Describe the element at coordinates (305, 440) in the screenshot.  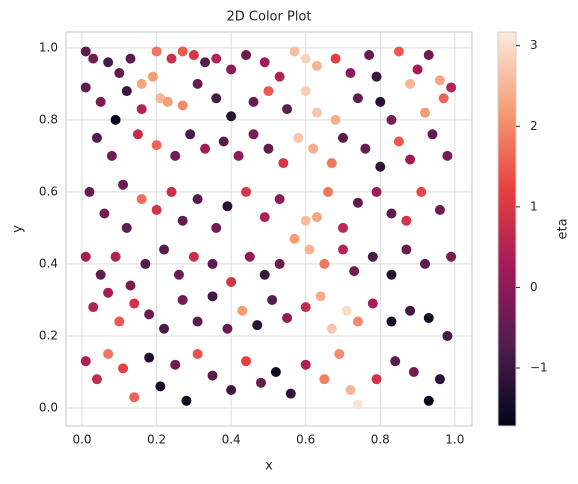
I see `x-tick-label: 0.6` at that location.